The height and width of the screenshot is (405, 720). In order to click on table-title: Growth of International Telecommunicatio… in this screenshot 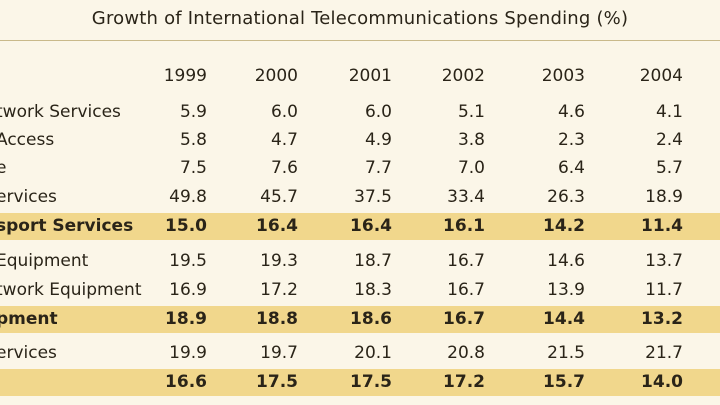, I will do `click(360, 18)`.